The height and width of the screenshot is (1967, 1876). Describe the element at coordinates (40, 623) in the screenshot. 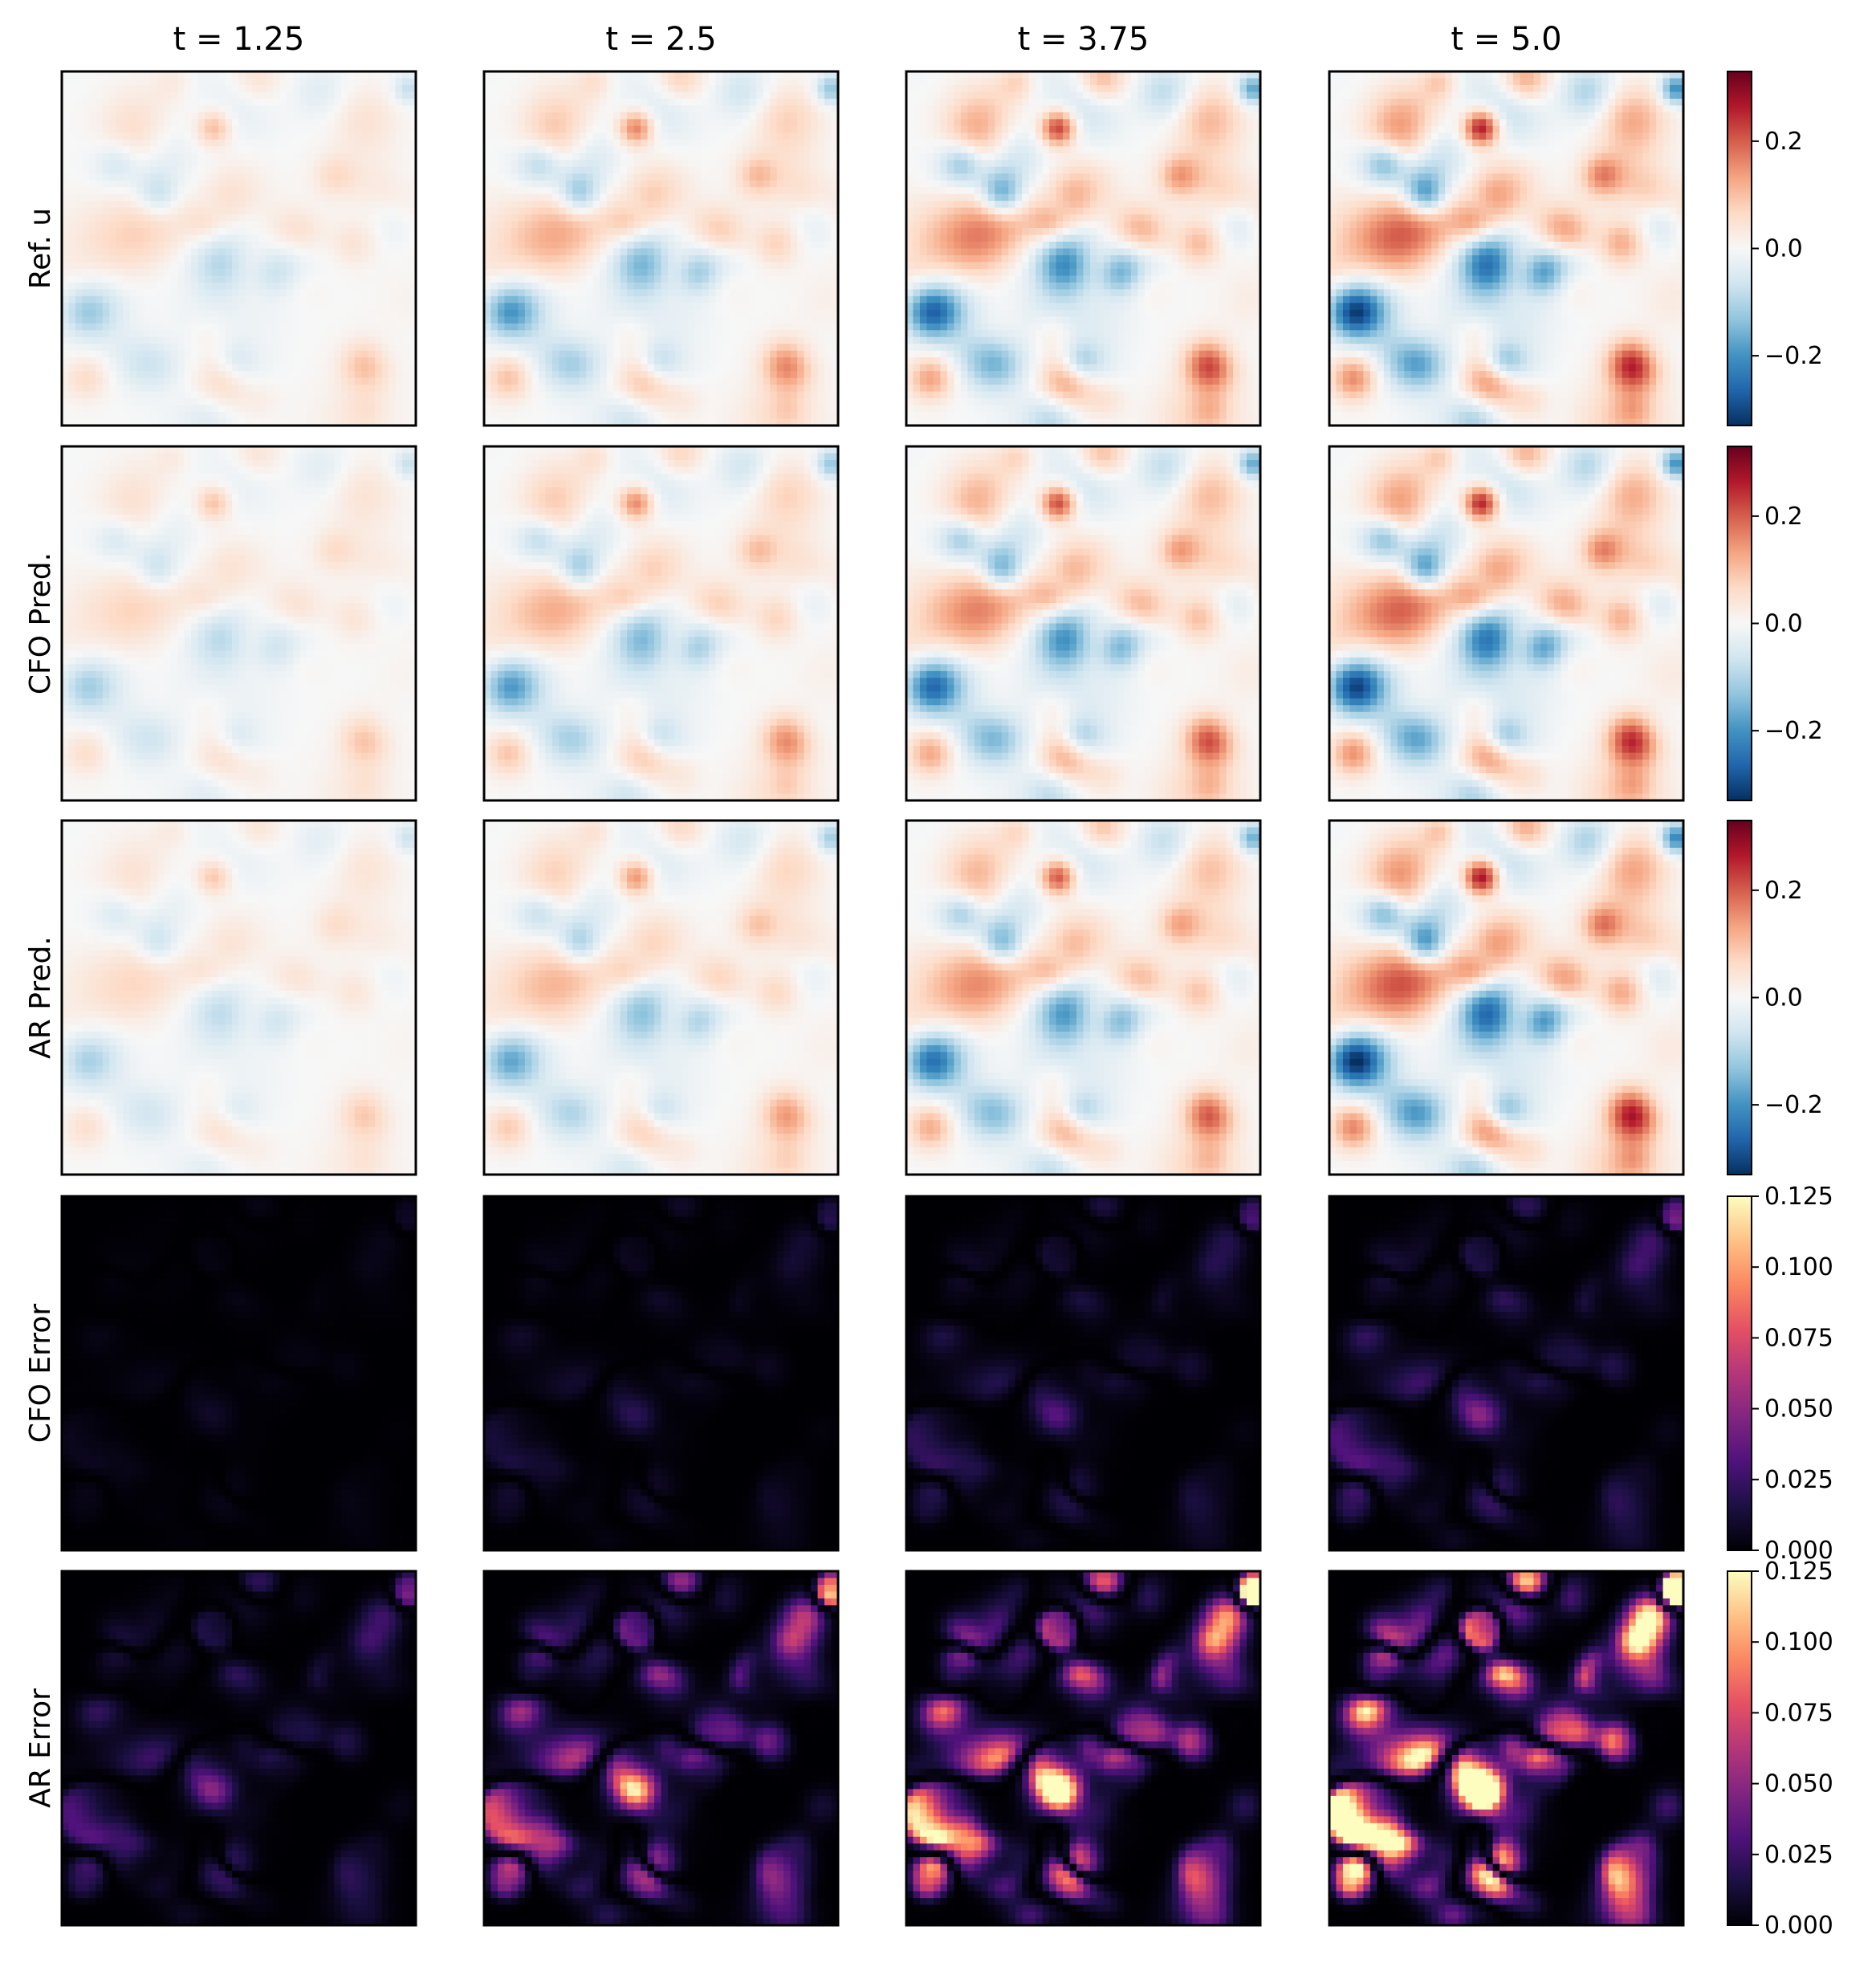

I see `row-label-1: CFO Pred.` at that location.